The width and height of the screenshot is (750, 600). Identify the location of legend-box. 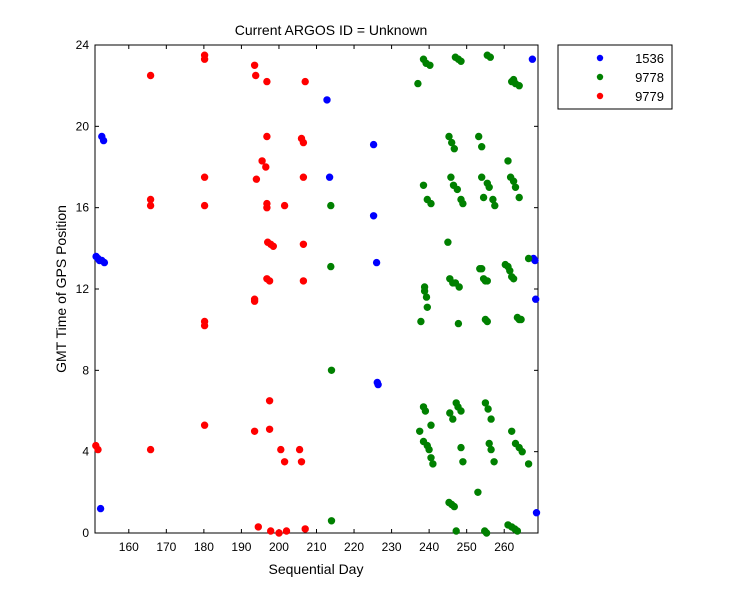
(615, 77).